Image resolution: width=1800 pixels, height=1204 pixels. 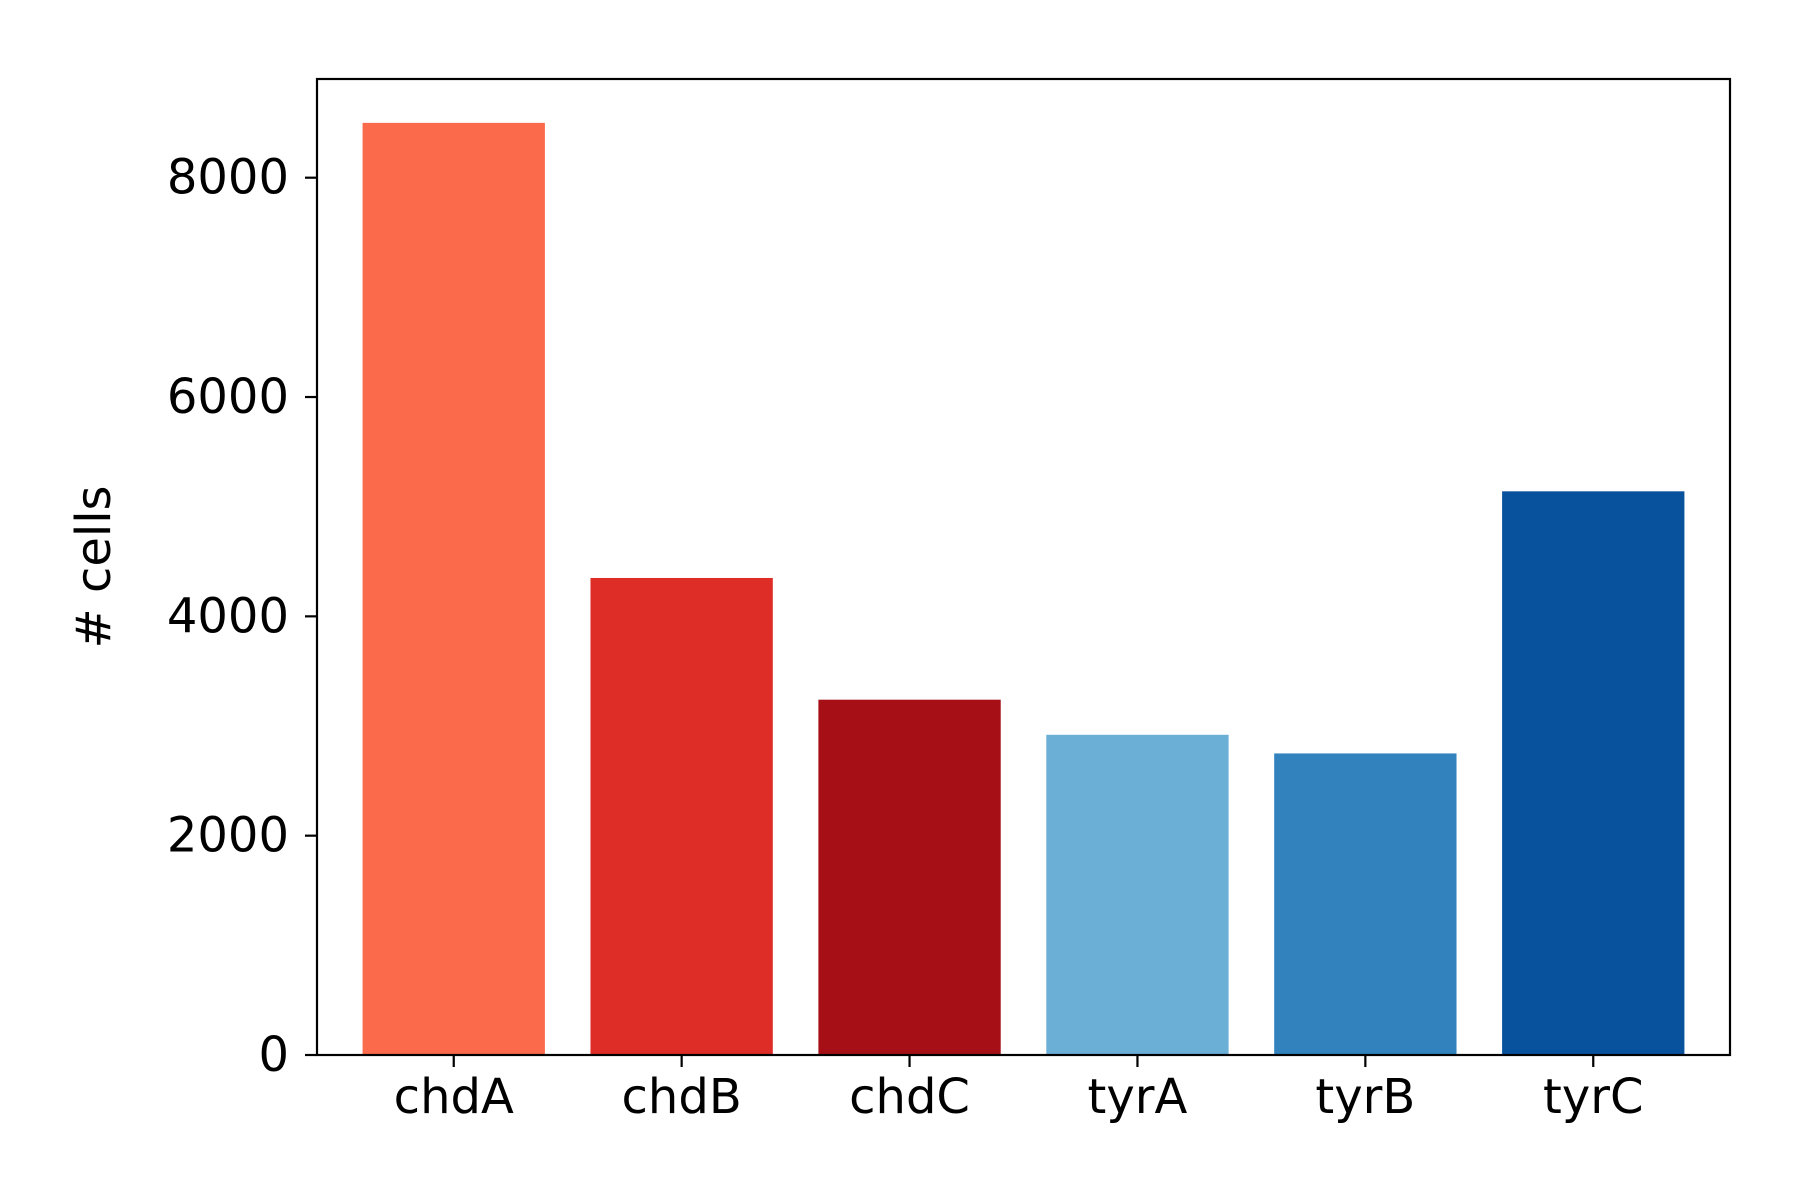 I want to click on x-tick-label-tyrB: tyrB, so click(x=1365, y=1097).